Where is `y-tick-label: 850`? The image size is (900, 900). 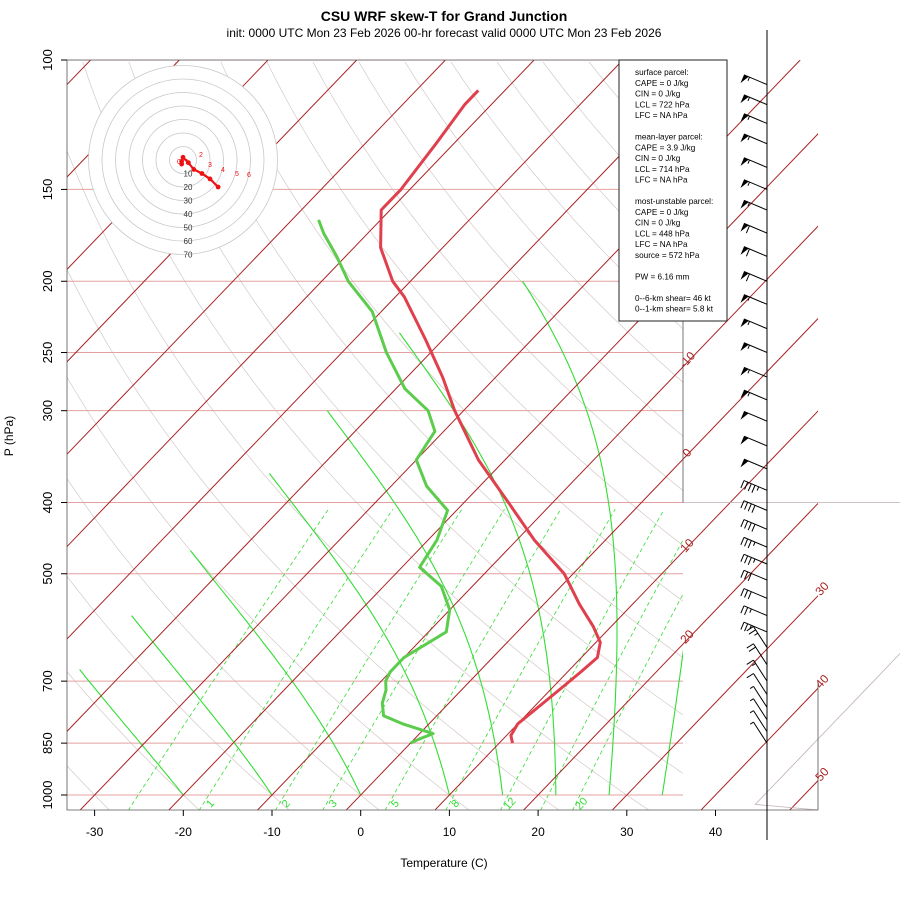 y-tick-label: 850 is located at coordinates (47, 743).